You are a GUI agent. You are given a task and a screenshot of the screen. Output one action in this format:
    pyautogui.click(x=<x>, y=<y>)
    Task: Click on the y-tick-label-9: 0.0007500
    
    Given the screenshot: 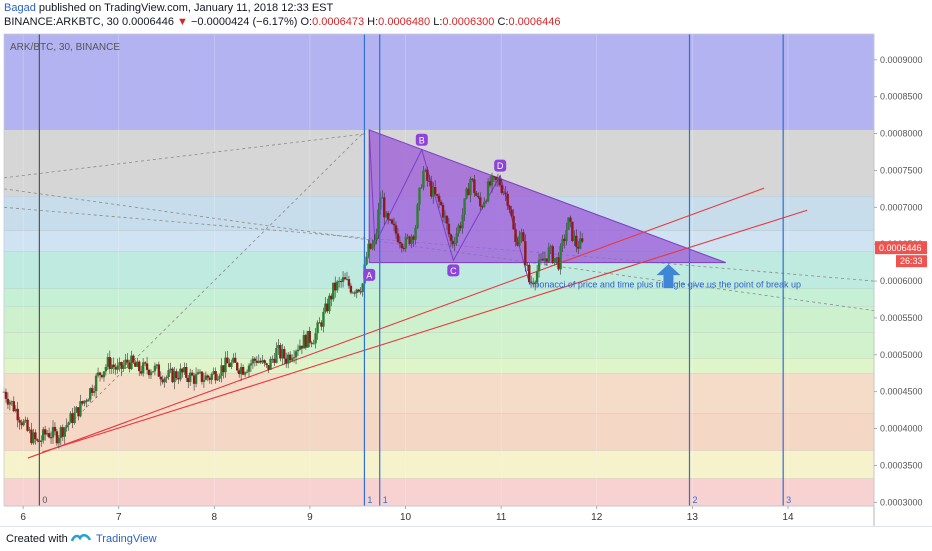 What is the action you would take?
    pyautogui.click(x=901, y=170)
    